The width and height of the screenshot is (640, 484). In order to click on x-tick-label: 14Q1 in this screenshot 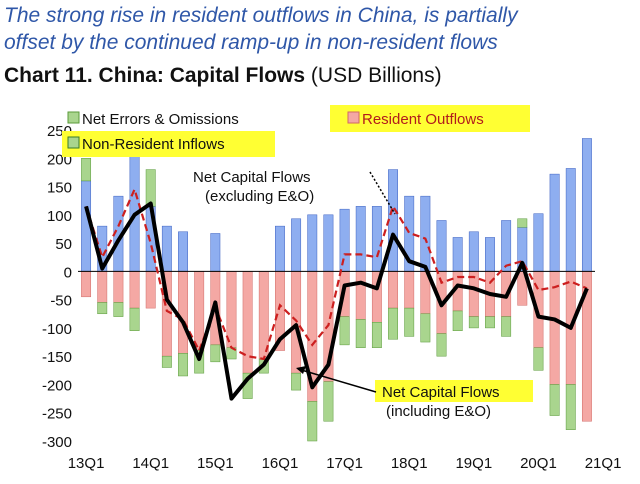, I will do `click(150, 463)`.